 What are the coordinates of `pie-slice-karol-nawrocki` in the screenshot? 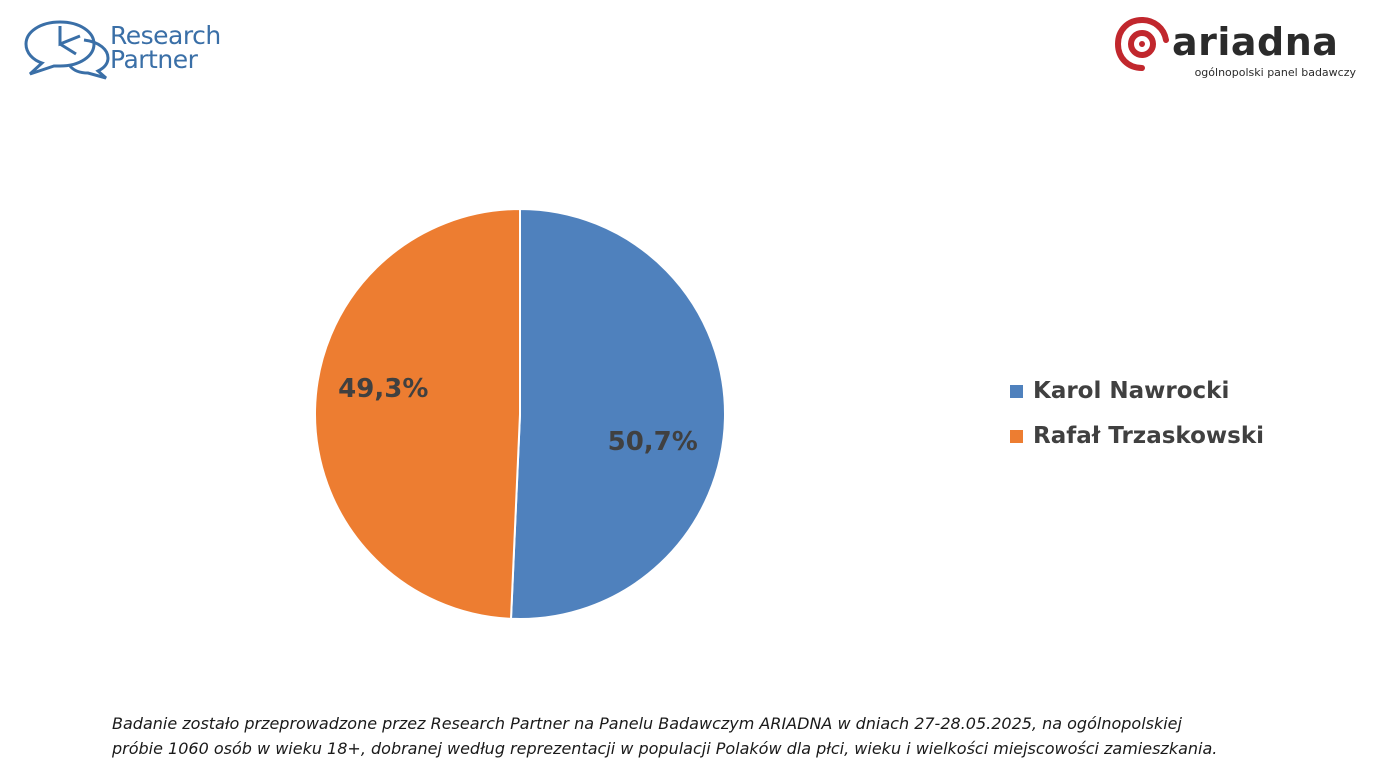 It's located at (617, 413).